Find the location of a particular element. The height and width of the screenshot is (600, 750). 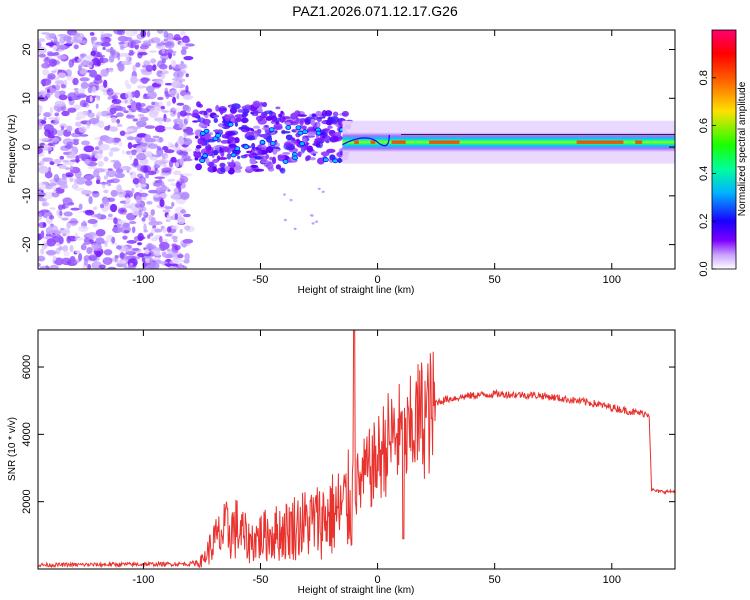

snr-xtick-label: -100 is located at coordinates (143, 580).